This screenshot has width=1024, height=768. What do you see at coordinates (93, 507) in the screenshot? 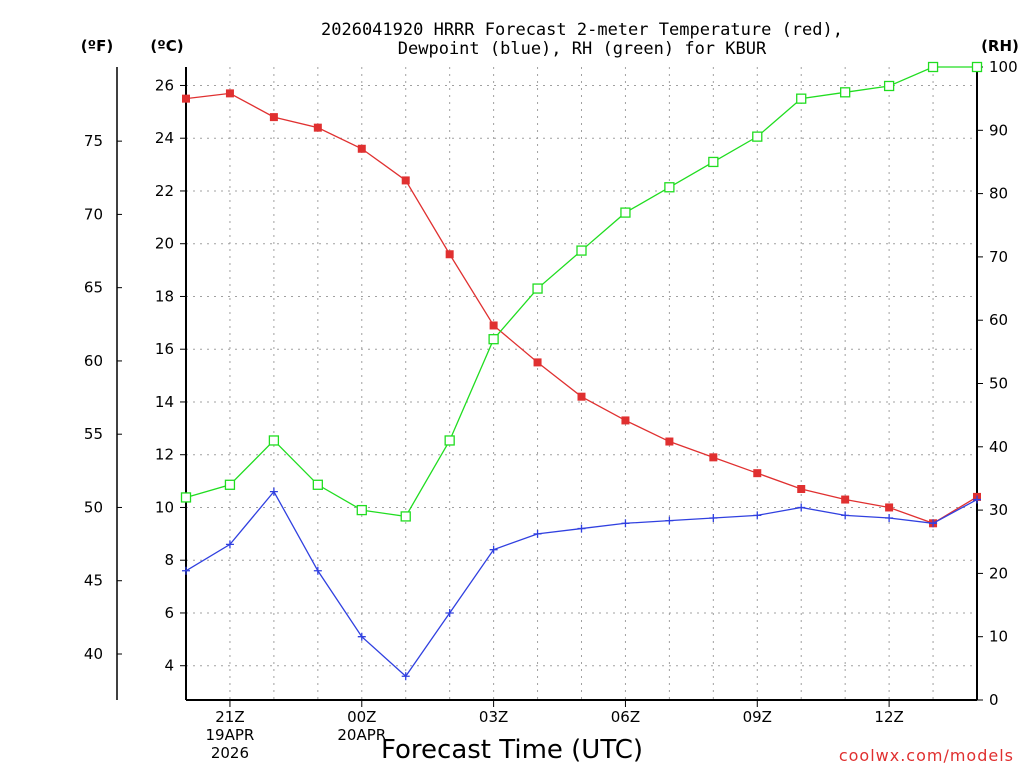
I see `fahrenheit-tick-label: 50` at bounding box center [93, 507].